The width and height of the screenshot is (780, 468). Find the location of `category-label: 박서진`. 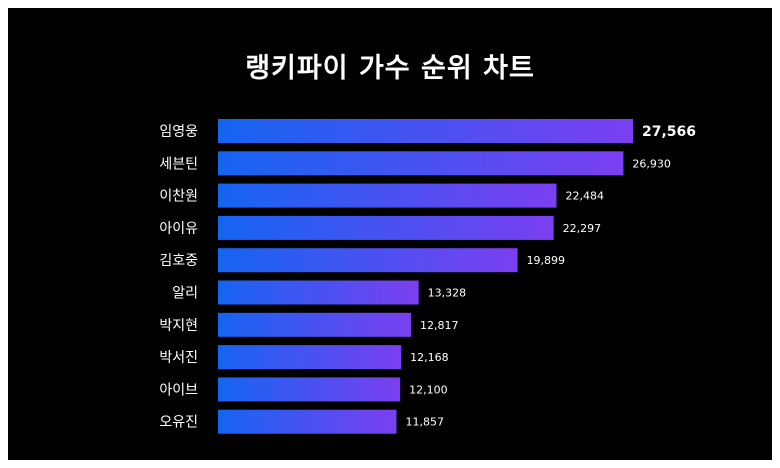

category-label: 박서진 is located at coordinates (178, 358).